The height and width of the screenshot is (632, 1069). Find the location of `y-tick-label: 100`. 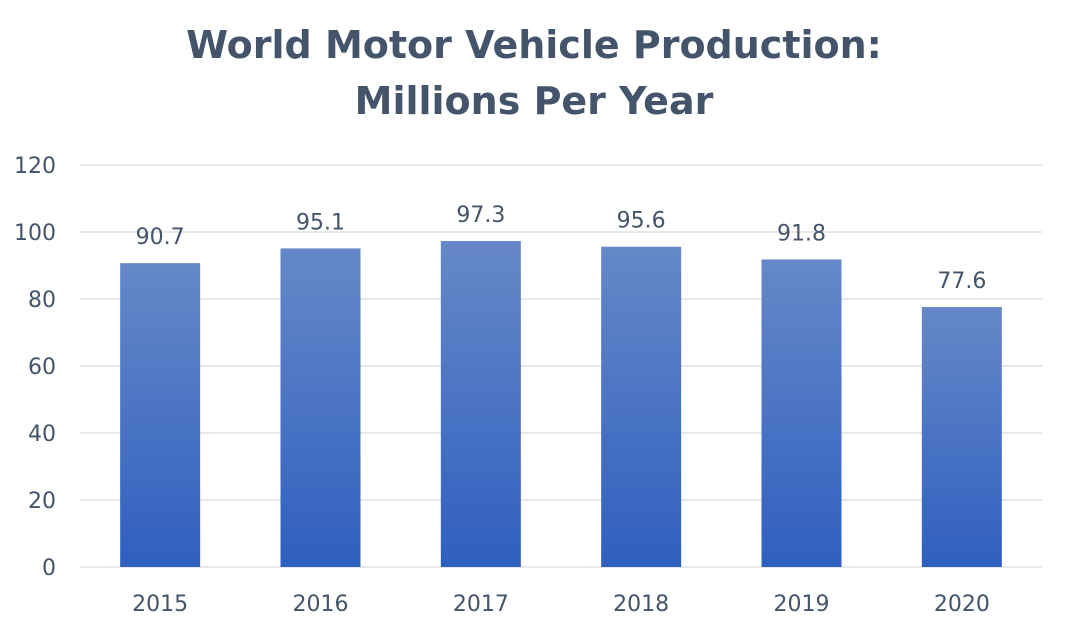

y-tick-label: 100 is located at coordinates (35, 233).